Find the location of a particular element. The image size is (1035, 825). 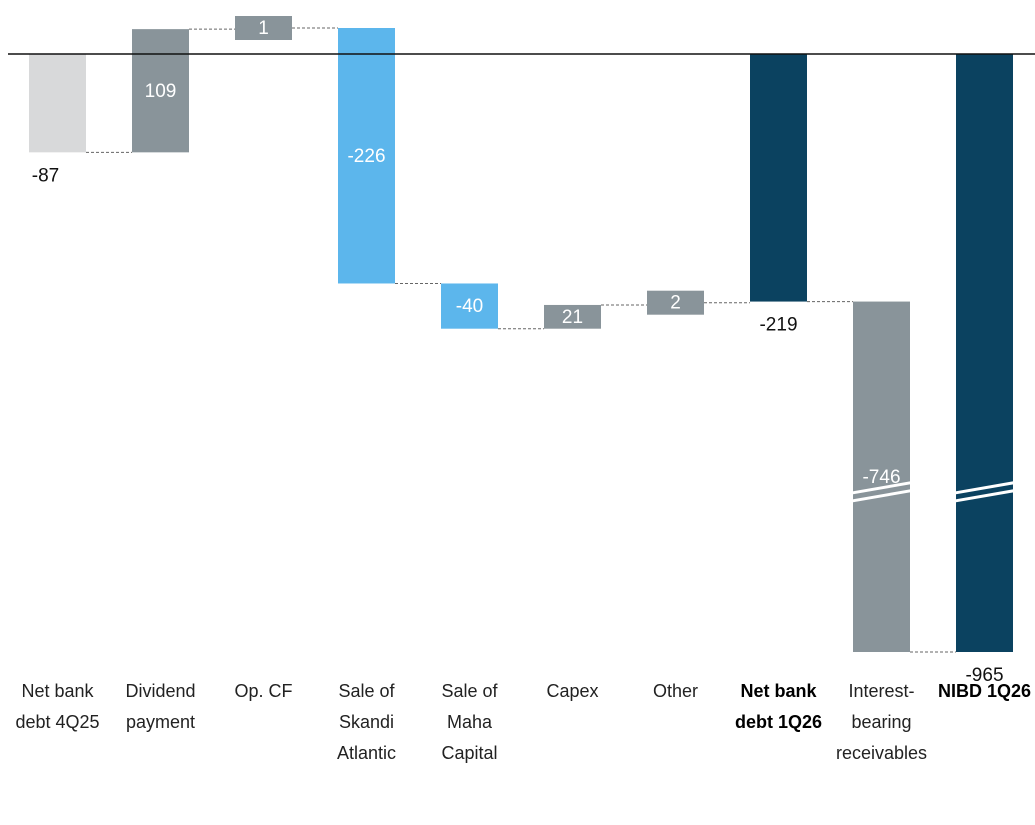

category-label: Net bank debt 1Q26 is located at coordinates (778, 706).